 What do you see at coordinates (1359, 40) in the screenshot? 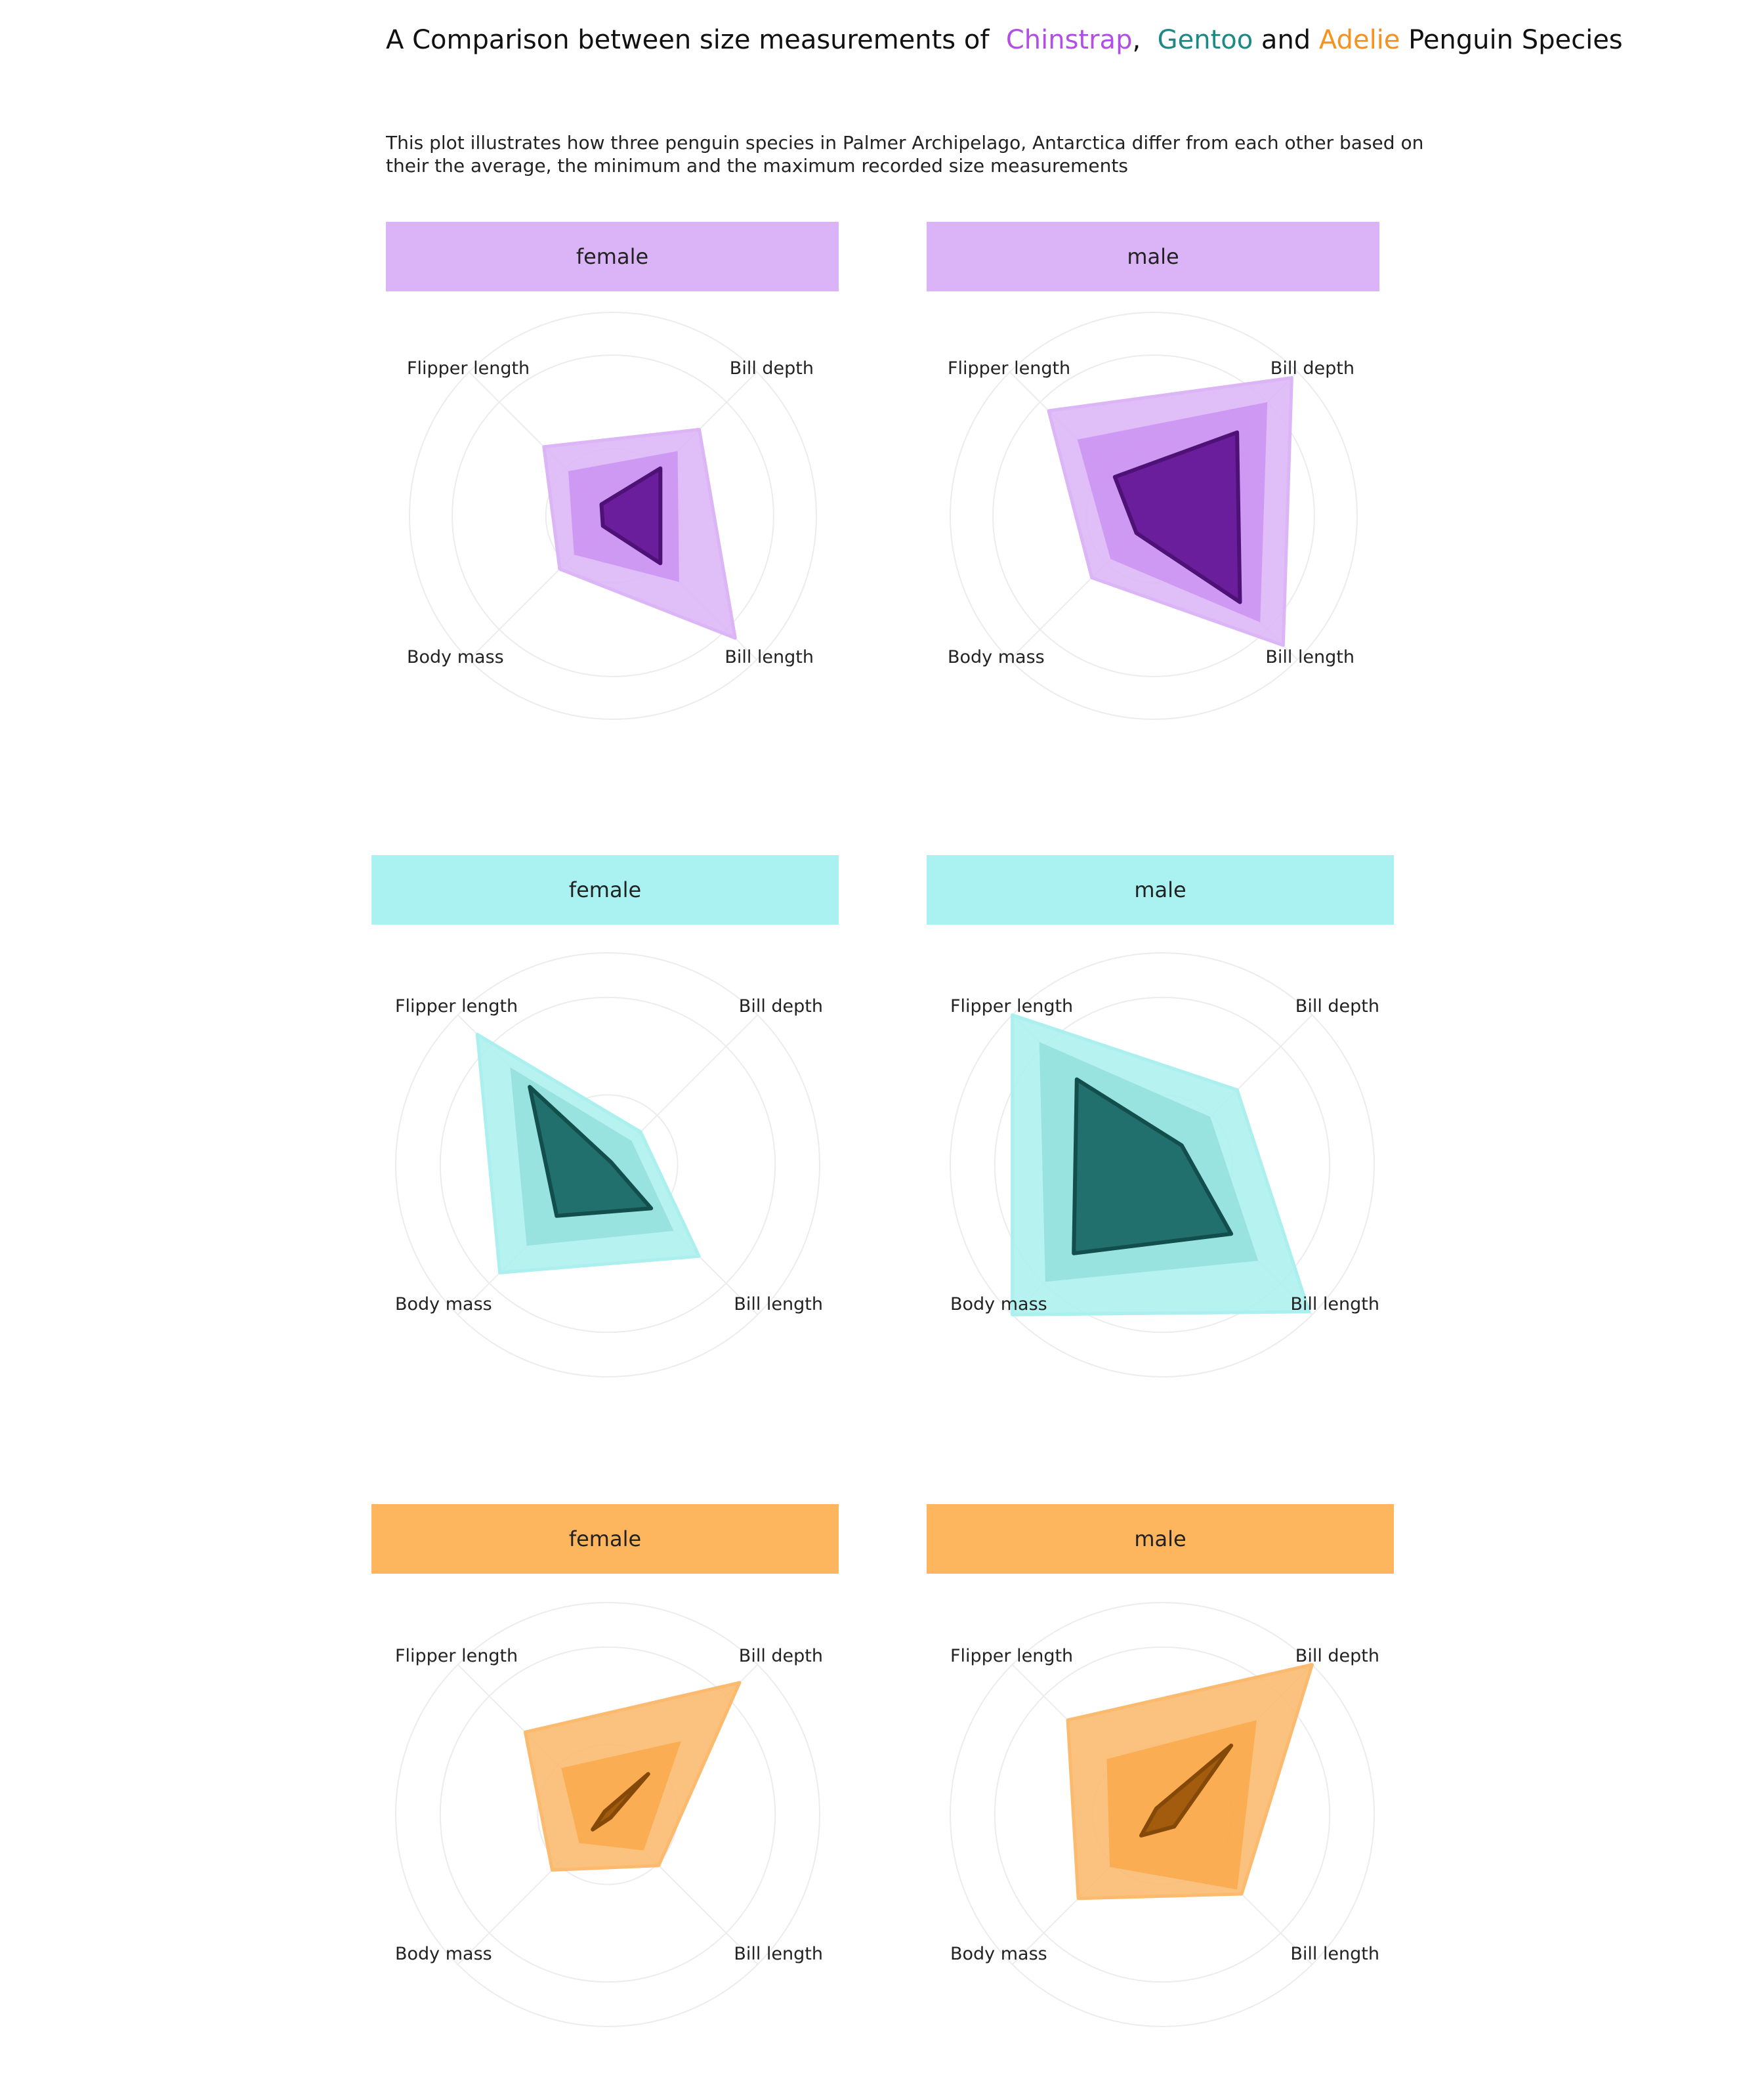
I see `title-segment: Adelie` at bounding box center [1359, 40].